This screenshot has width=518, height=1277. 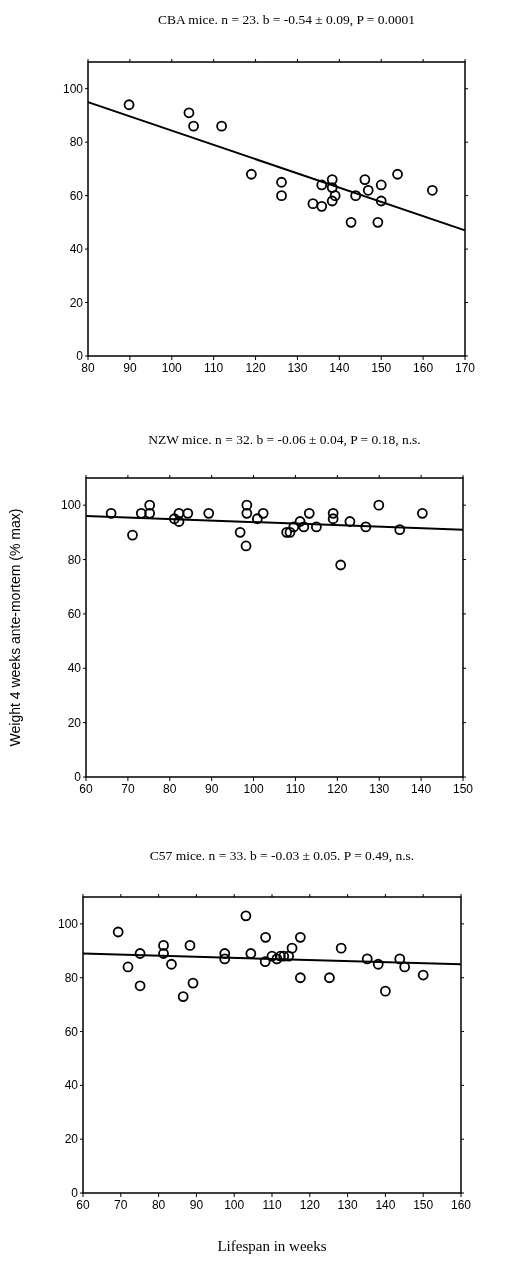 I want to click on x-tick-label: 170, so click(x=465, y=368).